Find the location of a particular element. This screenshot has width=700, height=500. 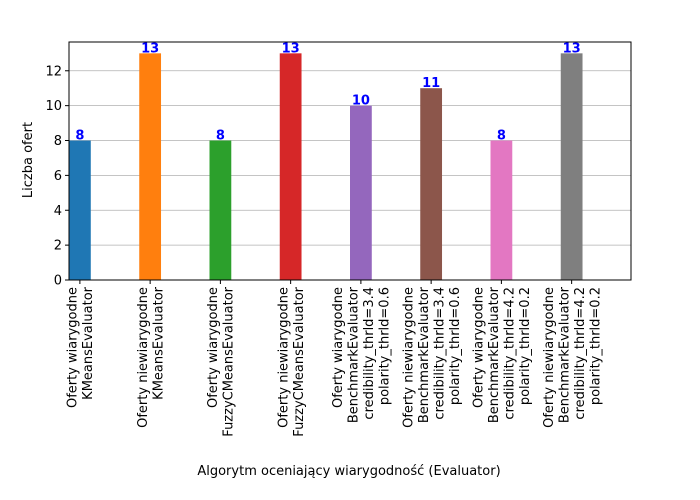

x-tick-label: Oferty niewiarygodne FuzzyCMeansEvaluator is located at coordinates (291, 361).